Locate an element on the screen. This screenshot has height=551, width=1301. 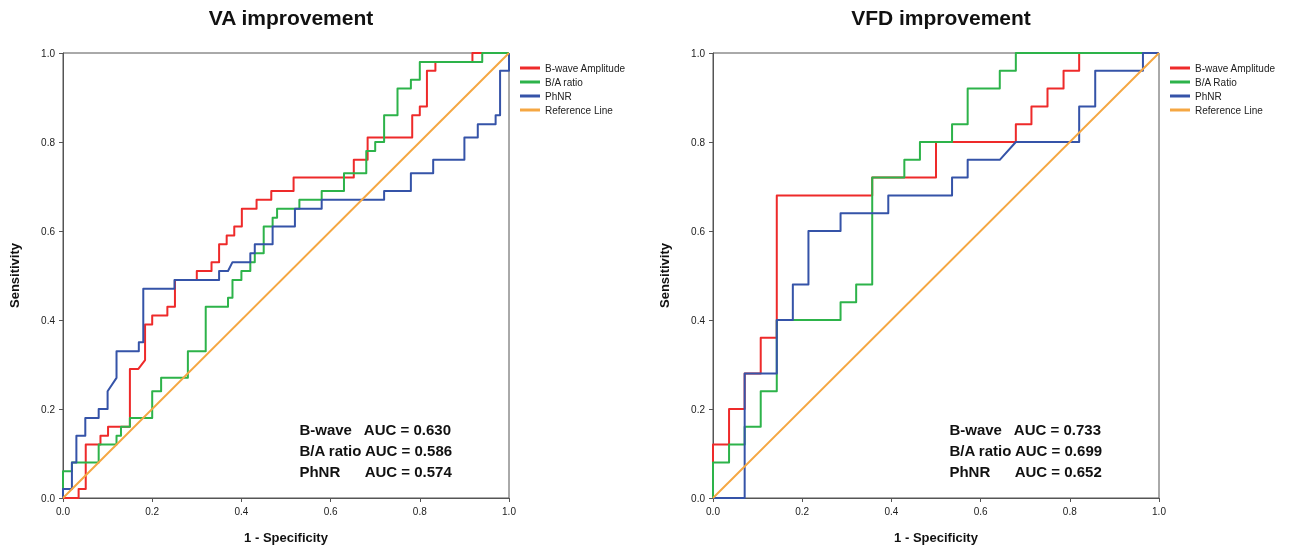
legend-label: B/A Ratio is located at coordinates (1216, 82).